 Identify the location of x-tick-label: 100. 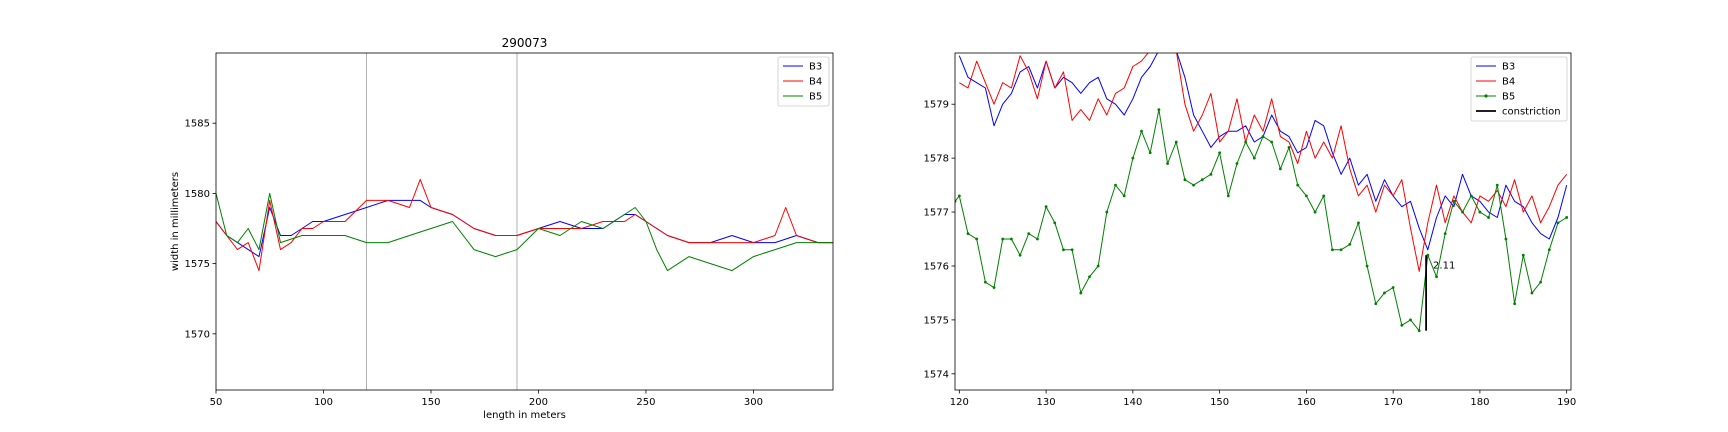
(323, 402).